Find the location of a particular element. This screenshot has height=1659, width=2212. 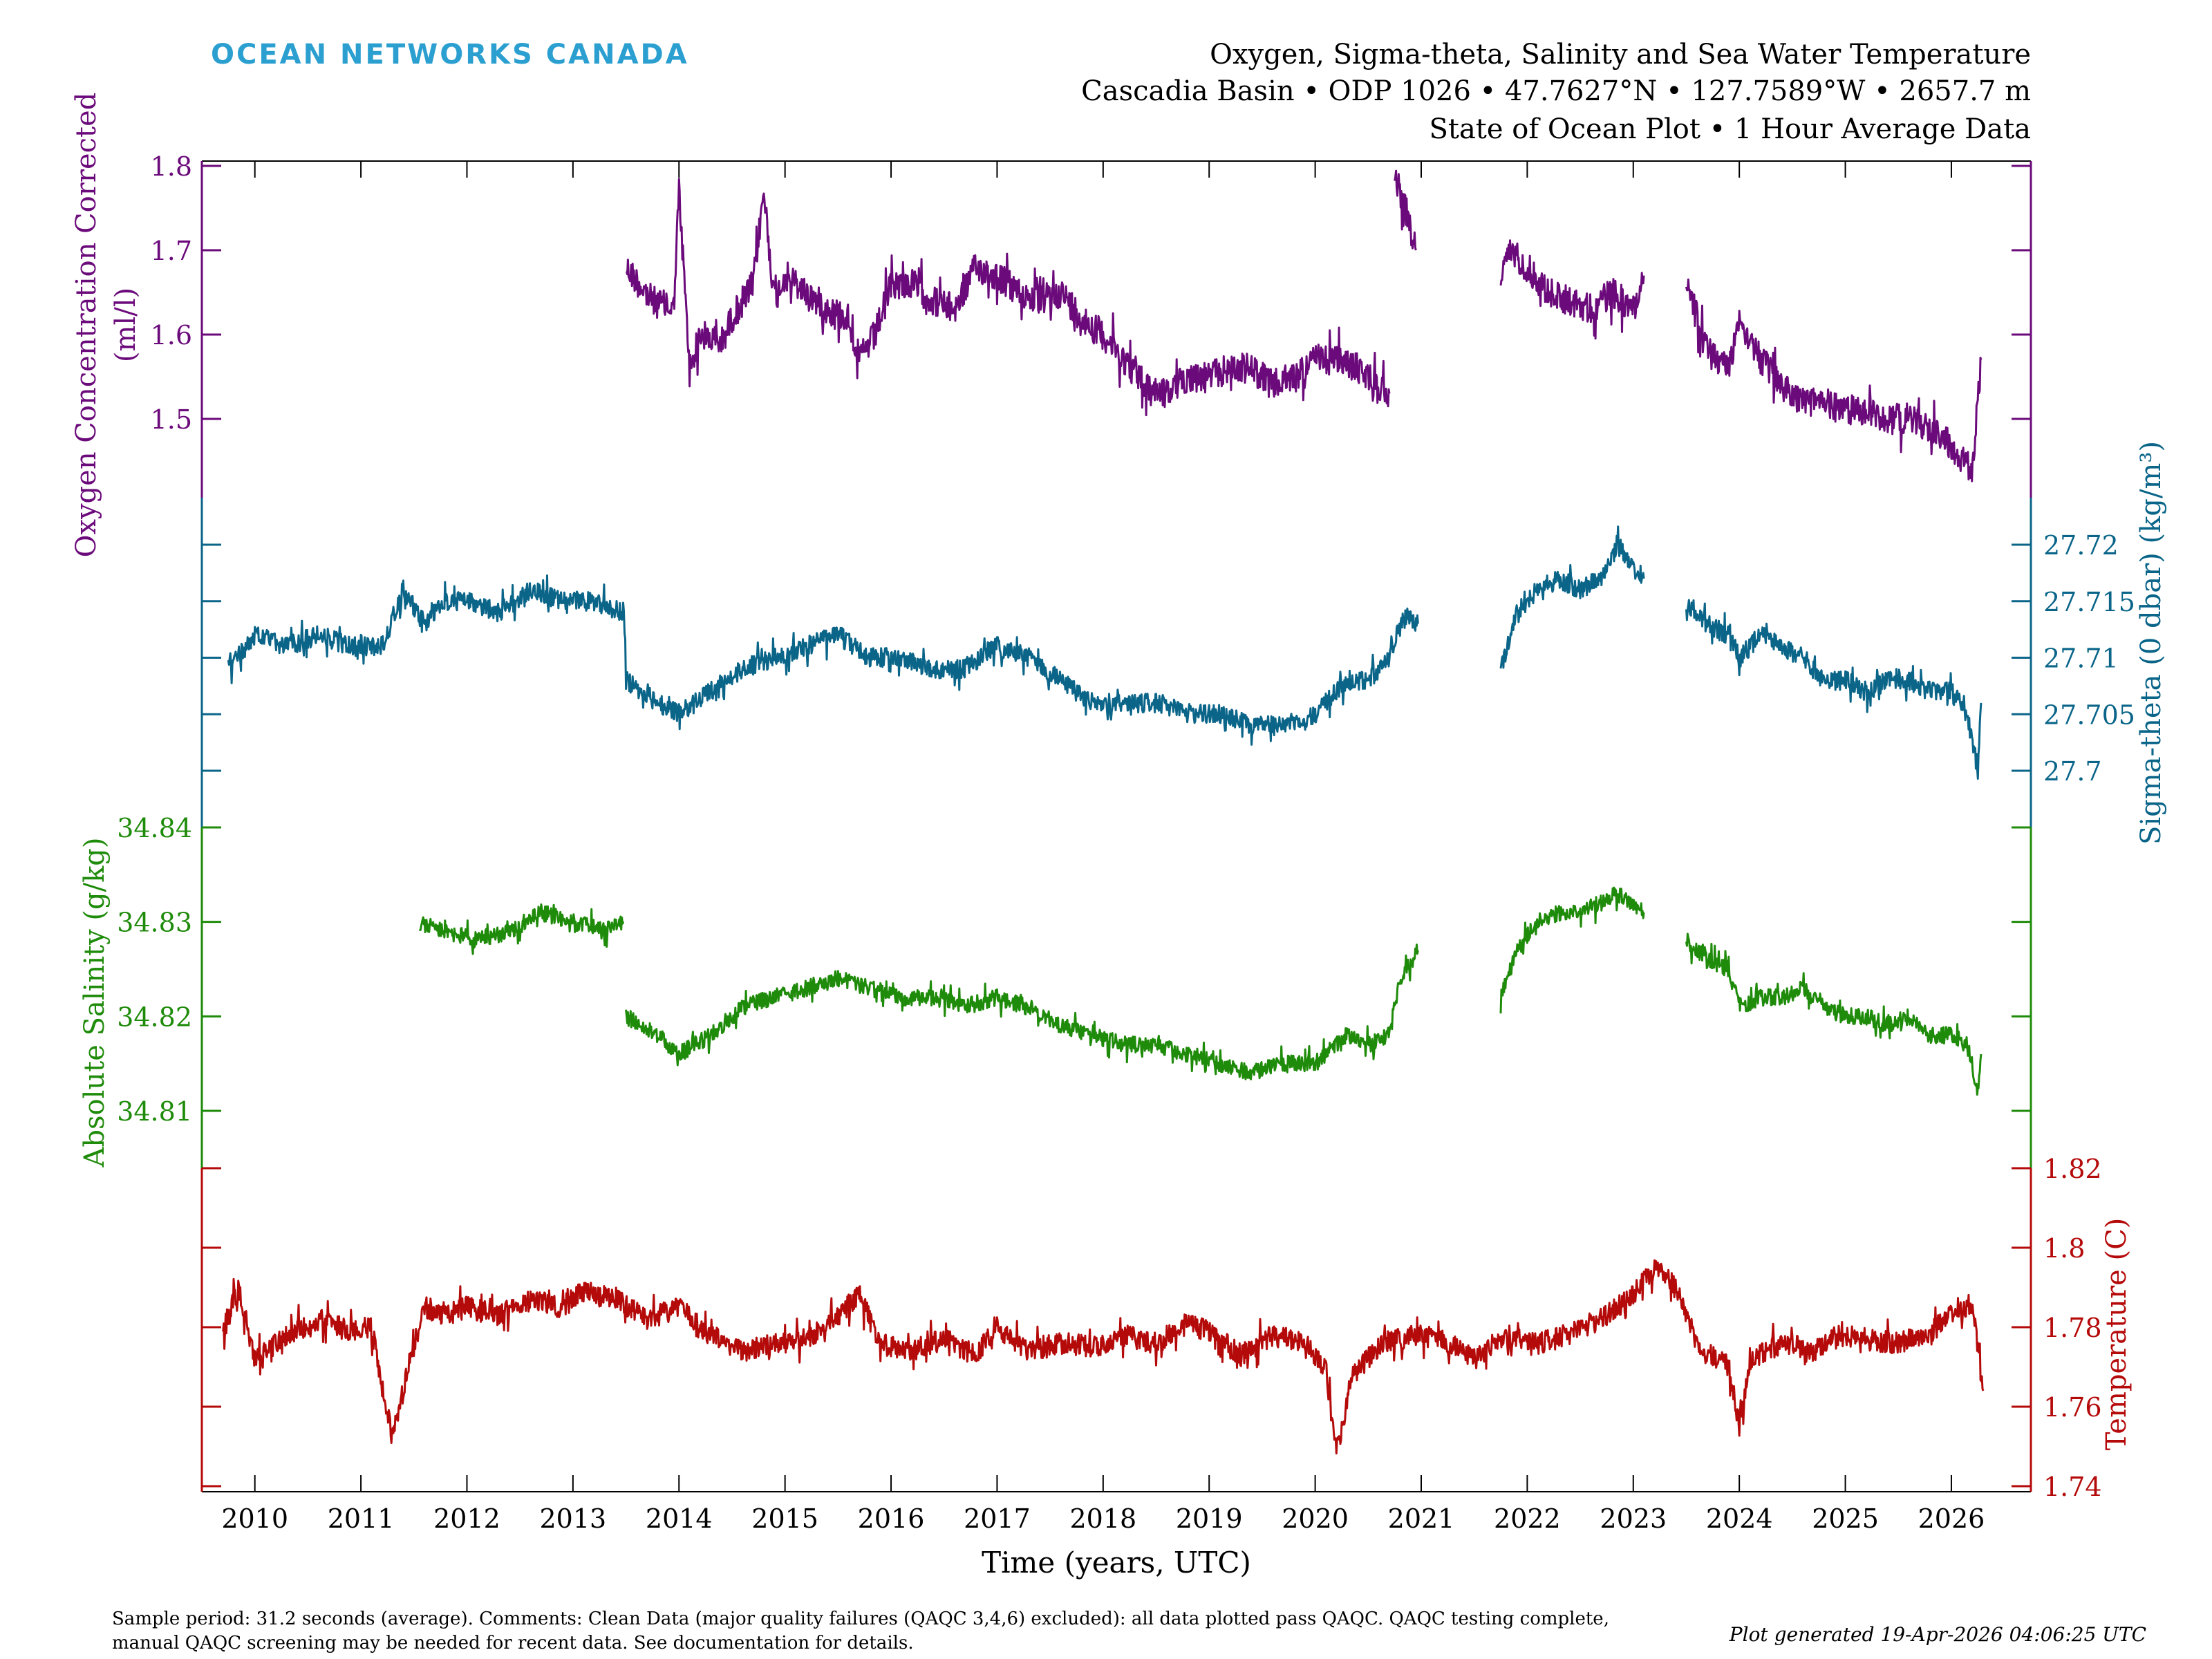

sigma-tick-label: 27.715 is located at coordinates (2089, 602).